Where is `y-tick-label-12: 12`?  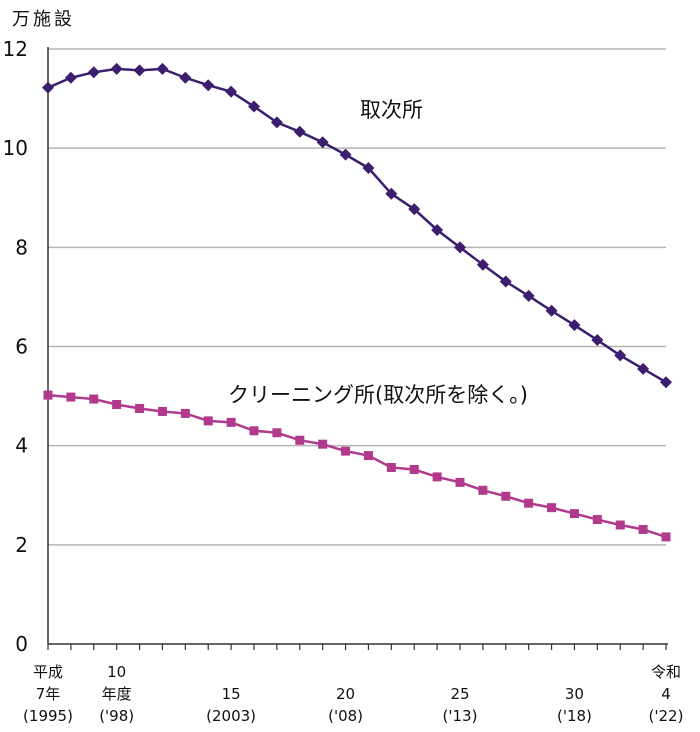 y-tick-label-12: 12 is located at coordinates (15, 49).